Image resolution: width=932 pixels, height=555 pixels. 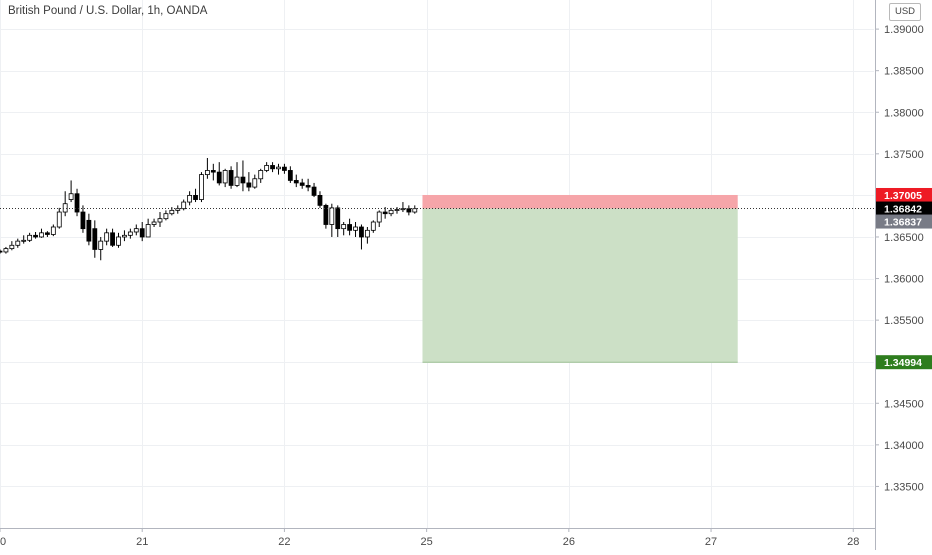 I want to click on y-tick-label: 1.38000, so click(x=904, y=113).